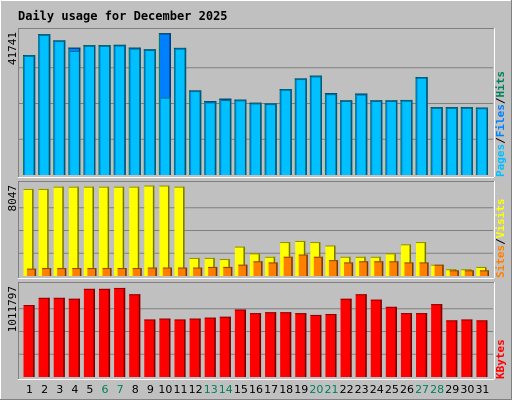 This screenshot has width=512, height=400. Describe the element at coordinates (150, 389) in the screenshot. I see `x-tick-label: 9` at that location.